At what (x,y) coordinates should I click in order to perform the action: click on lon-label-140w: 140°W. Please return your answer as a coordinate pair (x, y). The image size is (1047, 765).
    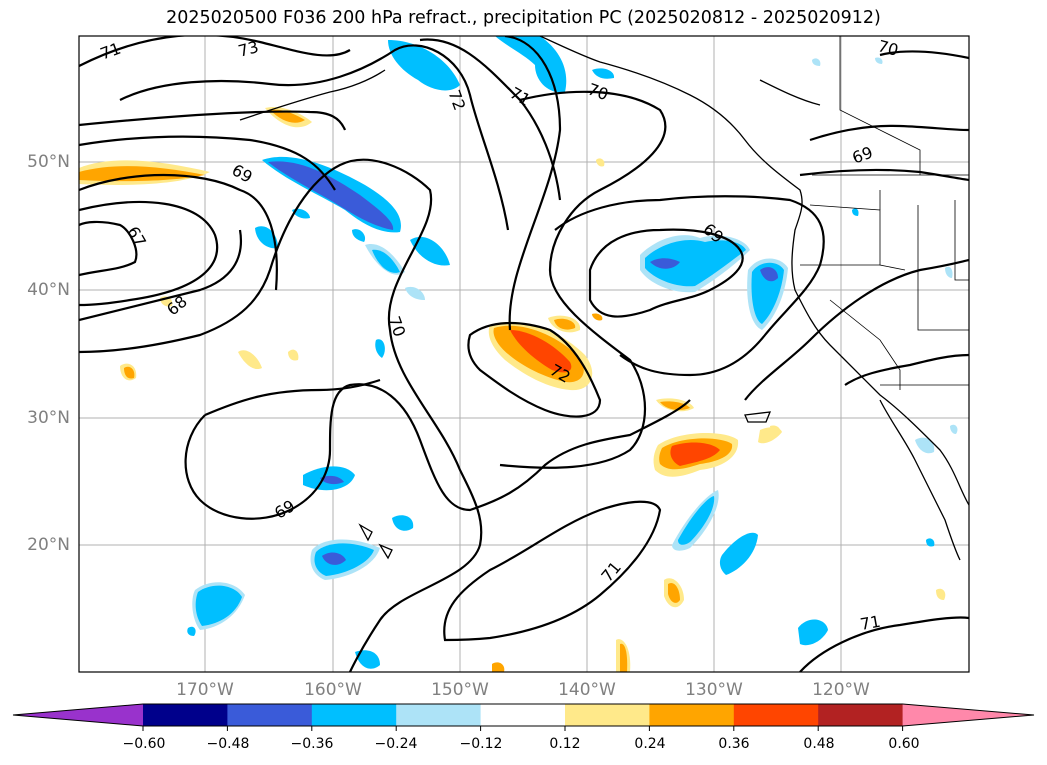
    Looking at the image, I should click on (587, 690).